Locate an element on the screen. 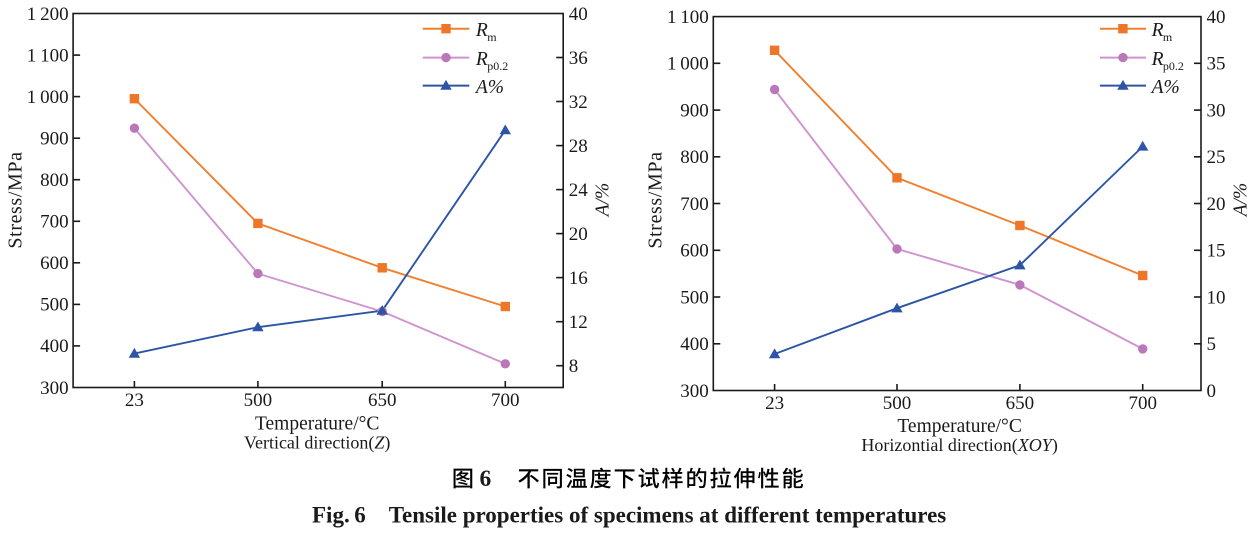 The width and height of the screenshot is (1251, 536). svg-text: 8 is located at coordinates (574, 366).